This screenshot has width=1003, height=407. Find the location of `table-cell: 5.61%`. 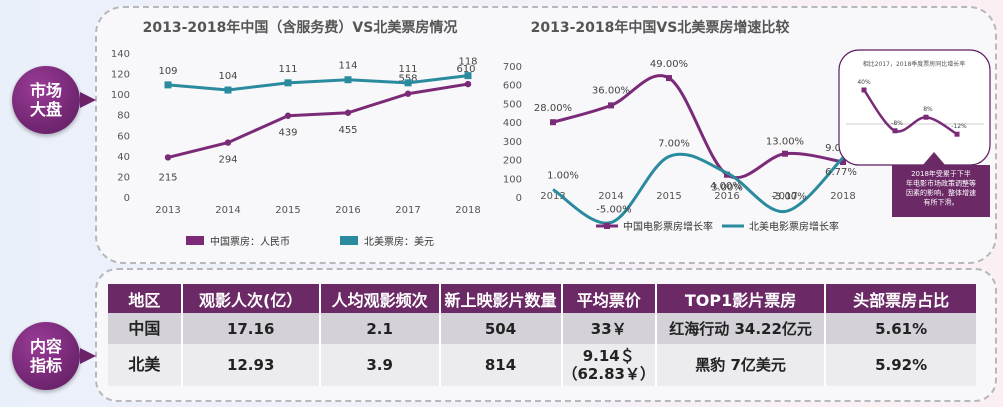

table-cell: 5.61% is located at coordinates (900, 328).